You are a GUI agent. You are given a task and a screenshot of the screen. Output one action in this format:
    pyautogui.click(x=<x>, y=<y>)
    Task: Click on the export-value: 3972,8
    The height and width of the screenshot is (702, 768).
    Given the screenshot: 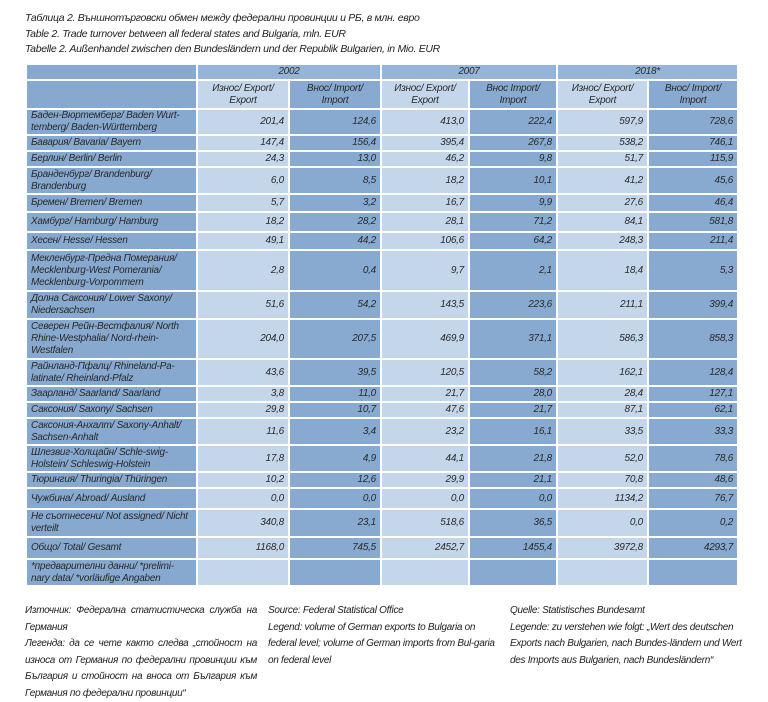 What is the action you would take?
    pyautogui.click(x=602, y=548)
    